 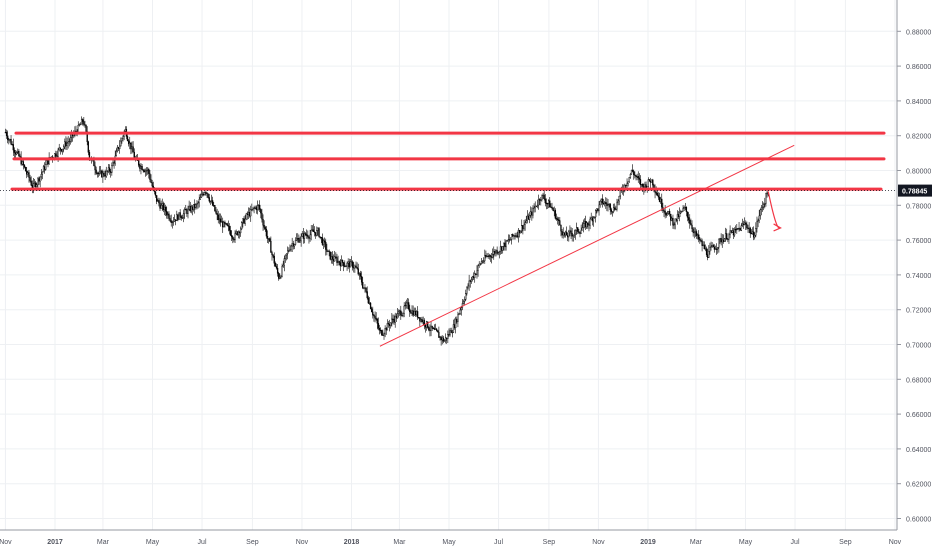 What do you see at coordinates (918, 102) in the screenshot?
I see `y-tick-label: 0.84000` at bounding box center [918, 102].